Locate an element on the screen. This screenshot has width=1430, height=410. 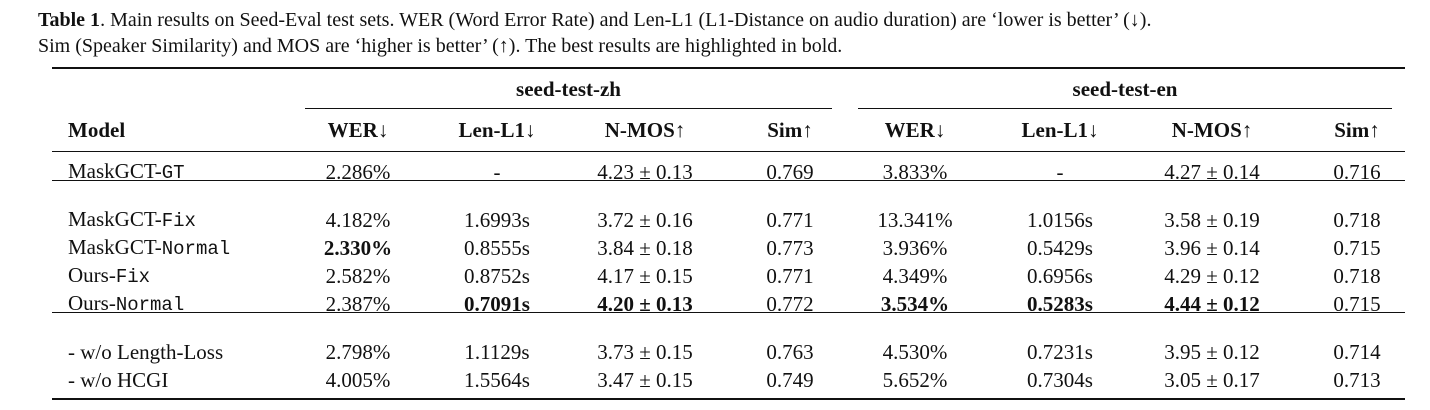
model-variant: GT is located at coordinates (173, 173).